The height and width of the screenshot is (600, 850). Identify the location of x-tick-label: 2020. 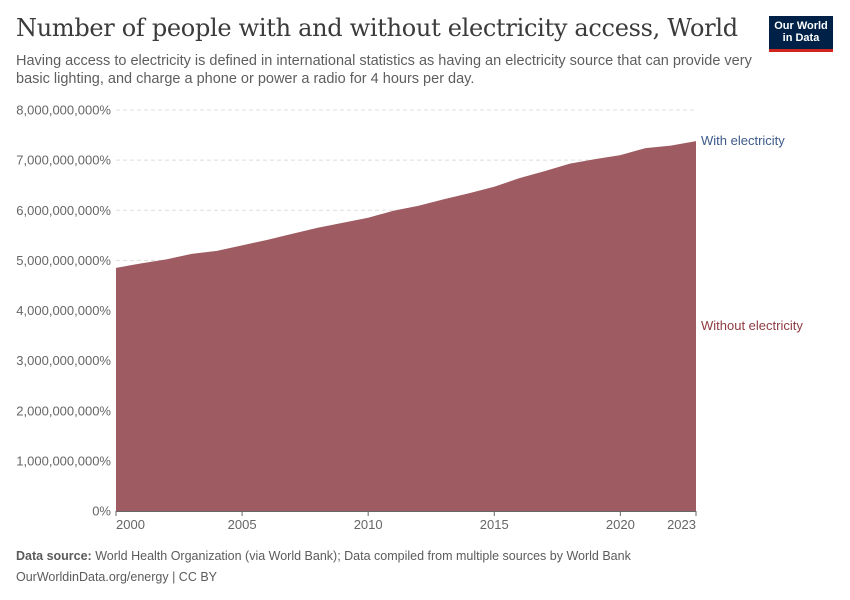
(620, 524).